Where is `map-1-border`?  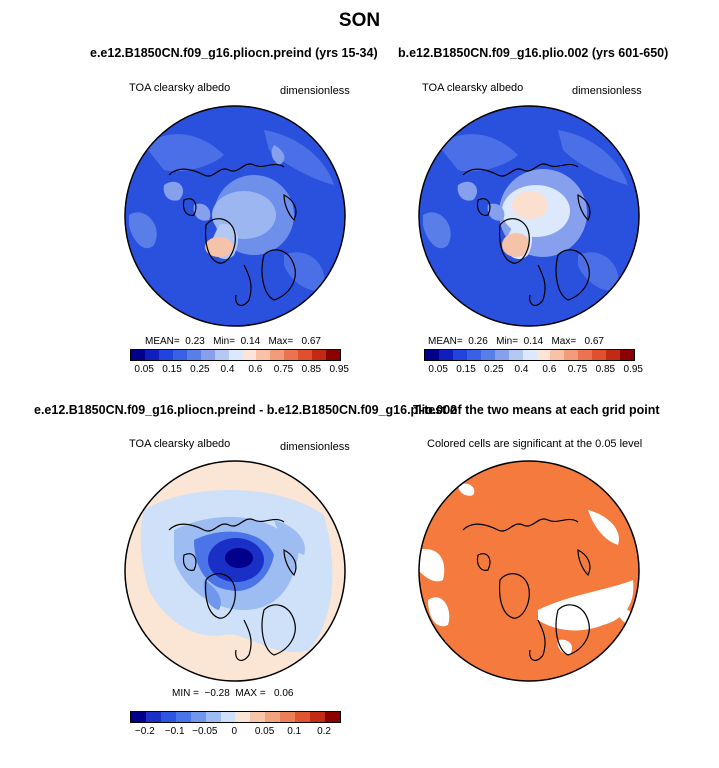 map-1-border is located at coordinates (235, 216).